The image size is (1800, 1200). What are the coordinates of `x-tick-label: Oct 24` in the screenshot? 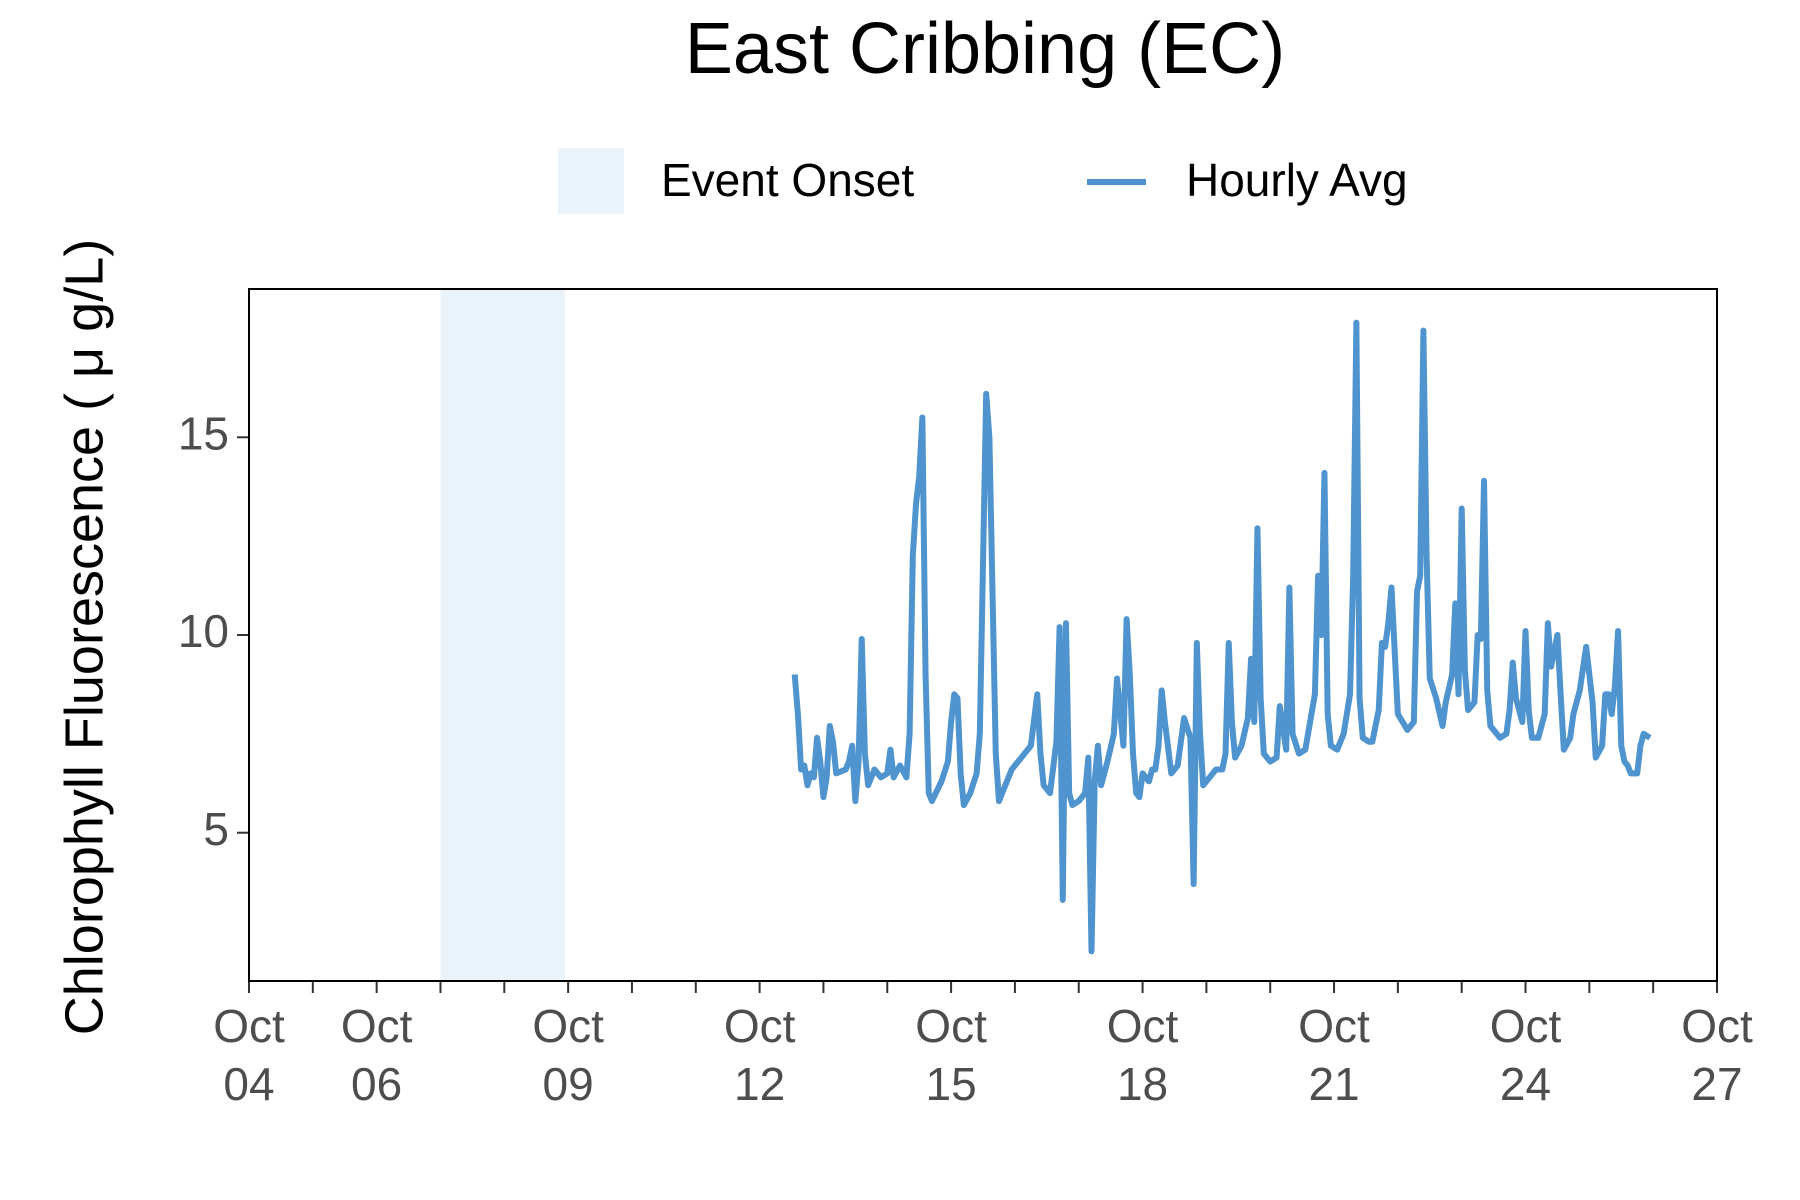 It's located at (1525, 1055).